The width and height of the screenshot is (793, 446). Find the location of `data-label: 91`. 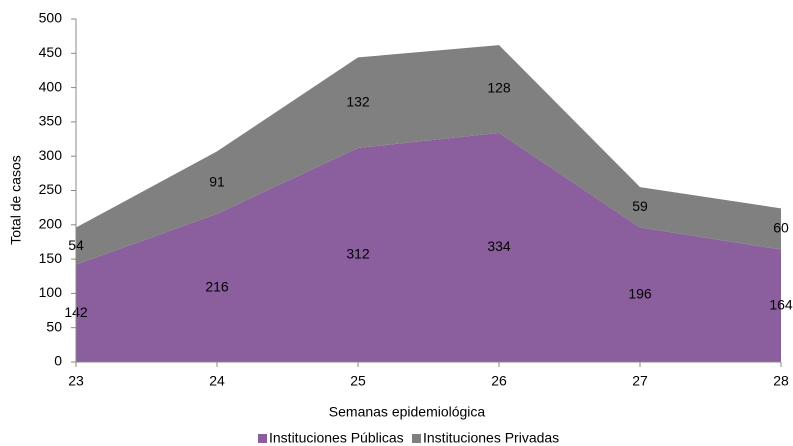

data-label: 91 is located at coordinates (217, 181).